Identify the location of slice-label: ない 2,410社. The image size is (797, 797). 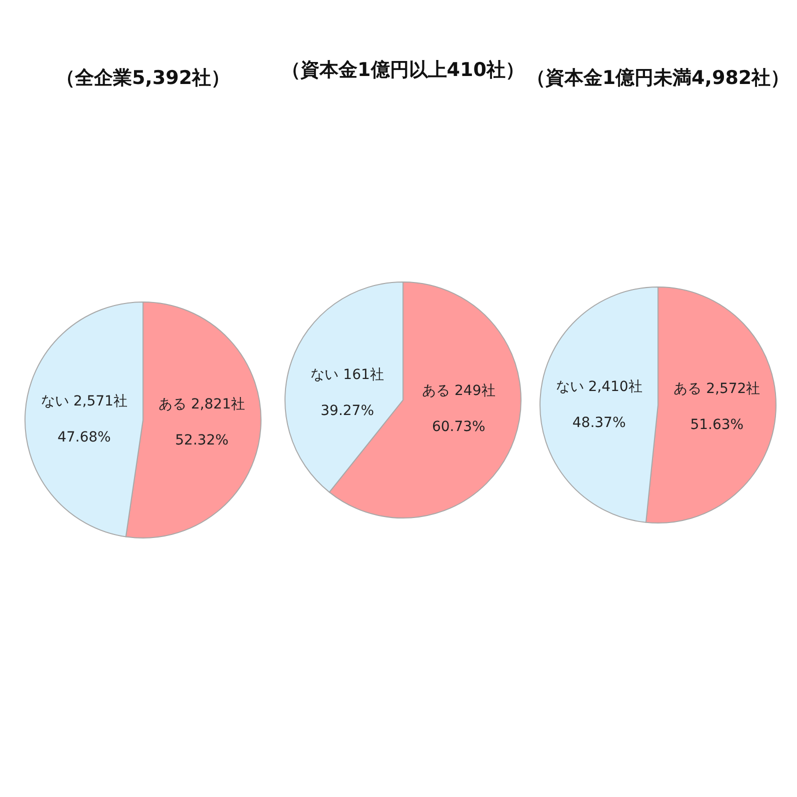
(599, 386).